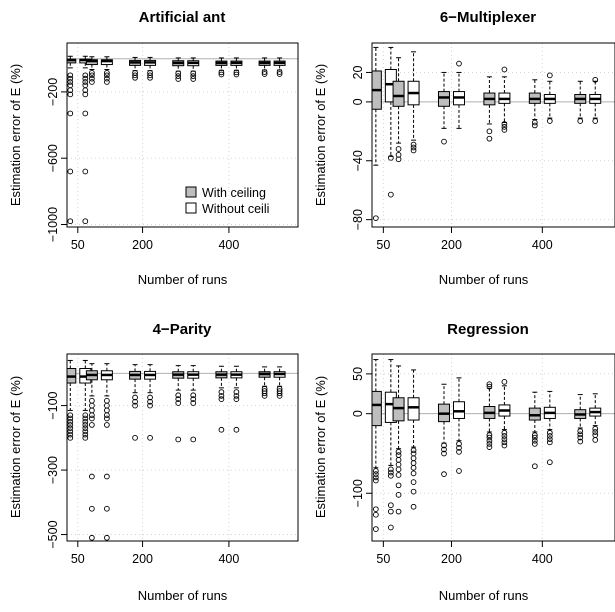  I want to click on y-tick-label: 50, so click(358, 374).